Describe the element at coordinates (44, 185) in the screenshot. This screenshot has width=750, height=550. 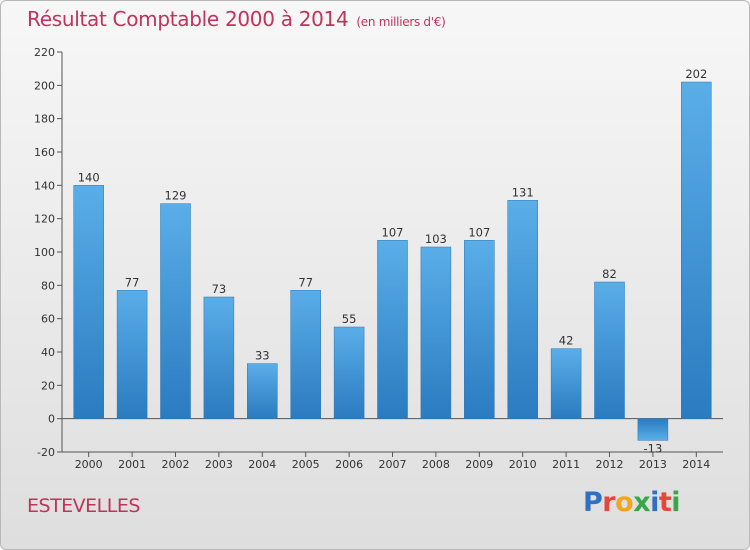
I see `y-tick-label: 140` at that location.